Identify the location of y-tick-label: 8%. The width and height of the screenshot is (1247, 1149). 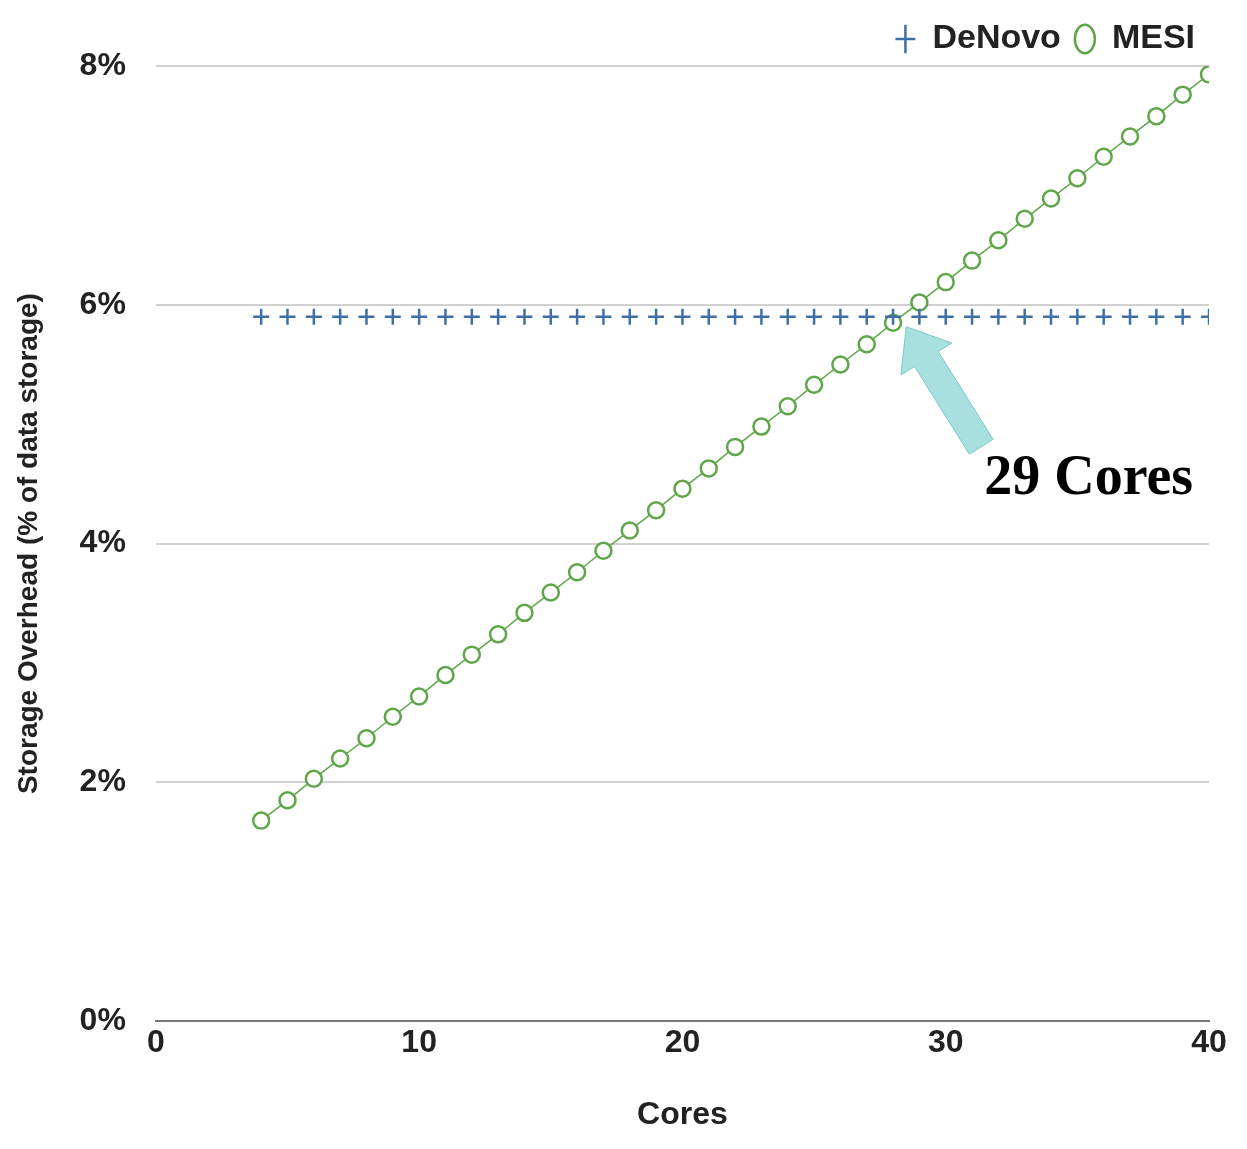
(102, 63).